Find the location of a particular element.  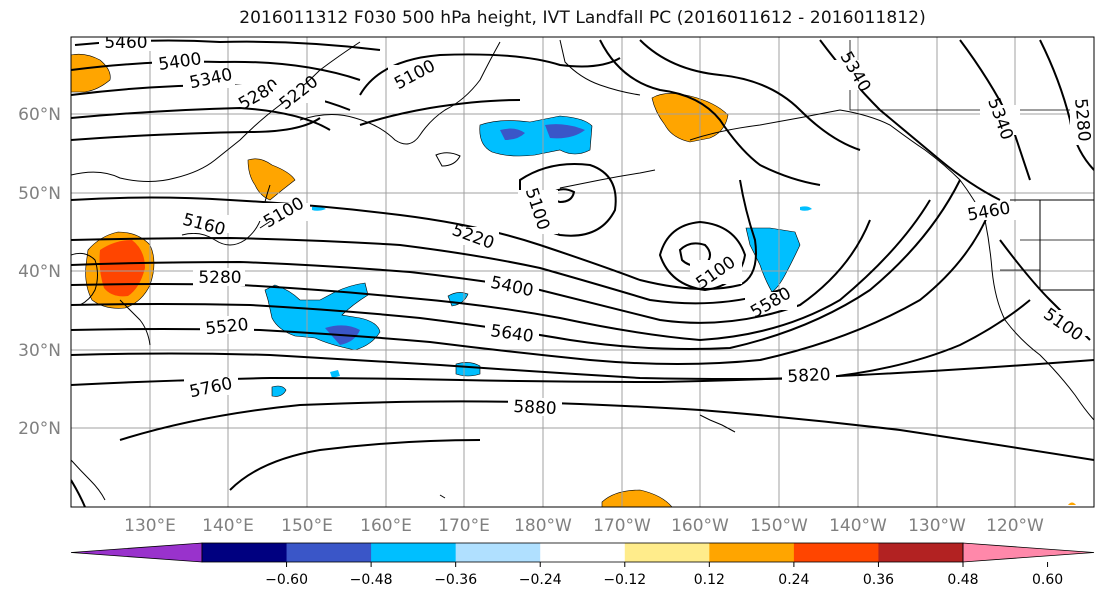

lat-label: 60°N is located at coordinates (39, 115).